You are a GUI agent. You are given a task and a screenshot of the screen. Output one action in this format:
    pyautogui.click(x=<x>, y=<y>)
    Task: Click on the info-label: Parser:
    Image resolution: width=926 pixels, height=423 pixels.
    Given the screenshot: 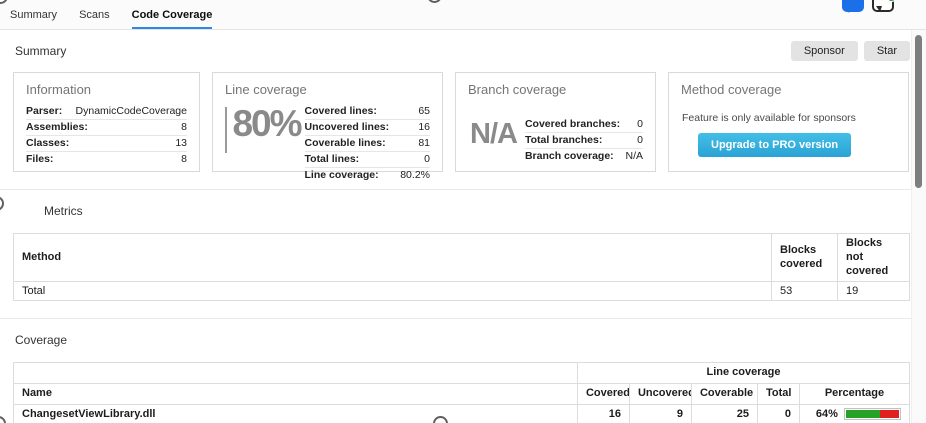 What is the action you would take?
    pyautogui.click(x=44, y=111)
    